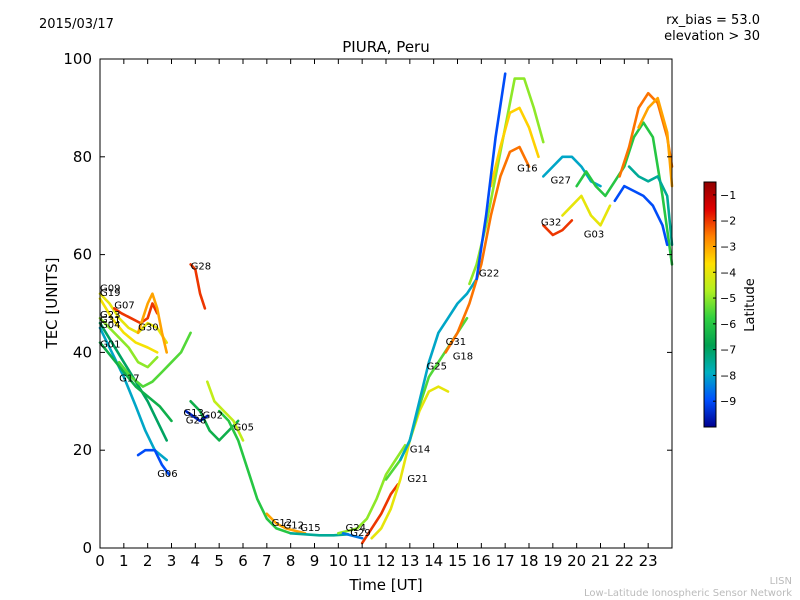 The width and height of the screenshot is (800, 600). Describe the element at coordinates (650, 206) in the screenshot. I see `series-line-g20` at that location.